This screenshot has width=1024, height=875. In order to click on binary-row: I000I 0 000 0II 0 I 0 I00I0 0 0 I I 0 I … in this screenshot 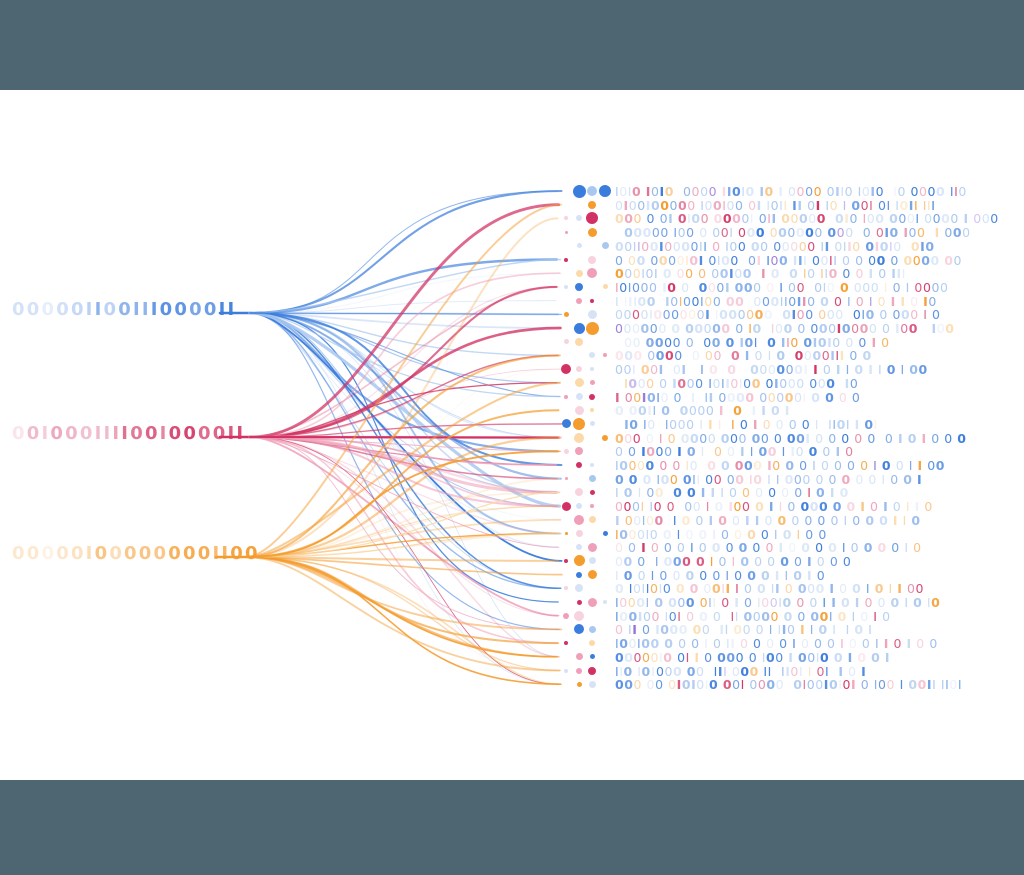, I will do `click(777, 602)`.